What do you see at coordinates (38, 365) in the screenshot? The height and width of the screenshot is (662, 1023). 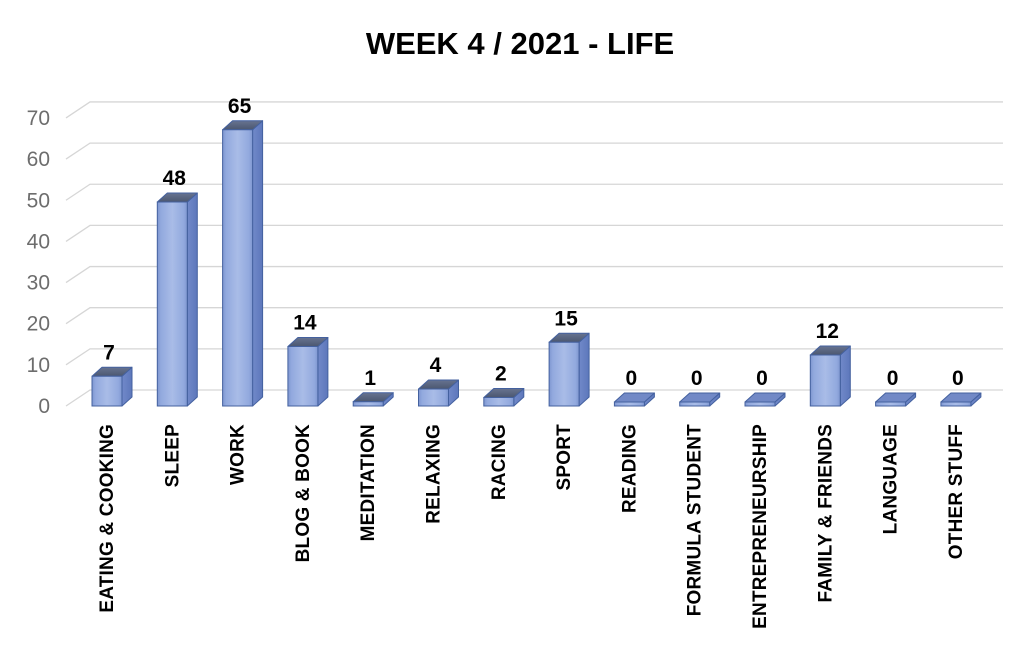 I see `y-axis-tick-label: 10` at bounding box center [38, 365].